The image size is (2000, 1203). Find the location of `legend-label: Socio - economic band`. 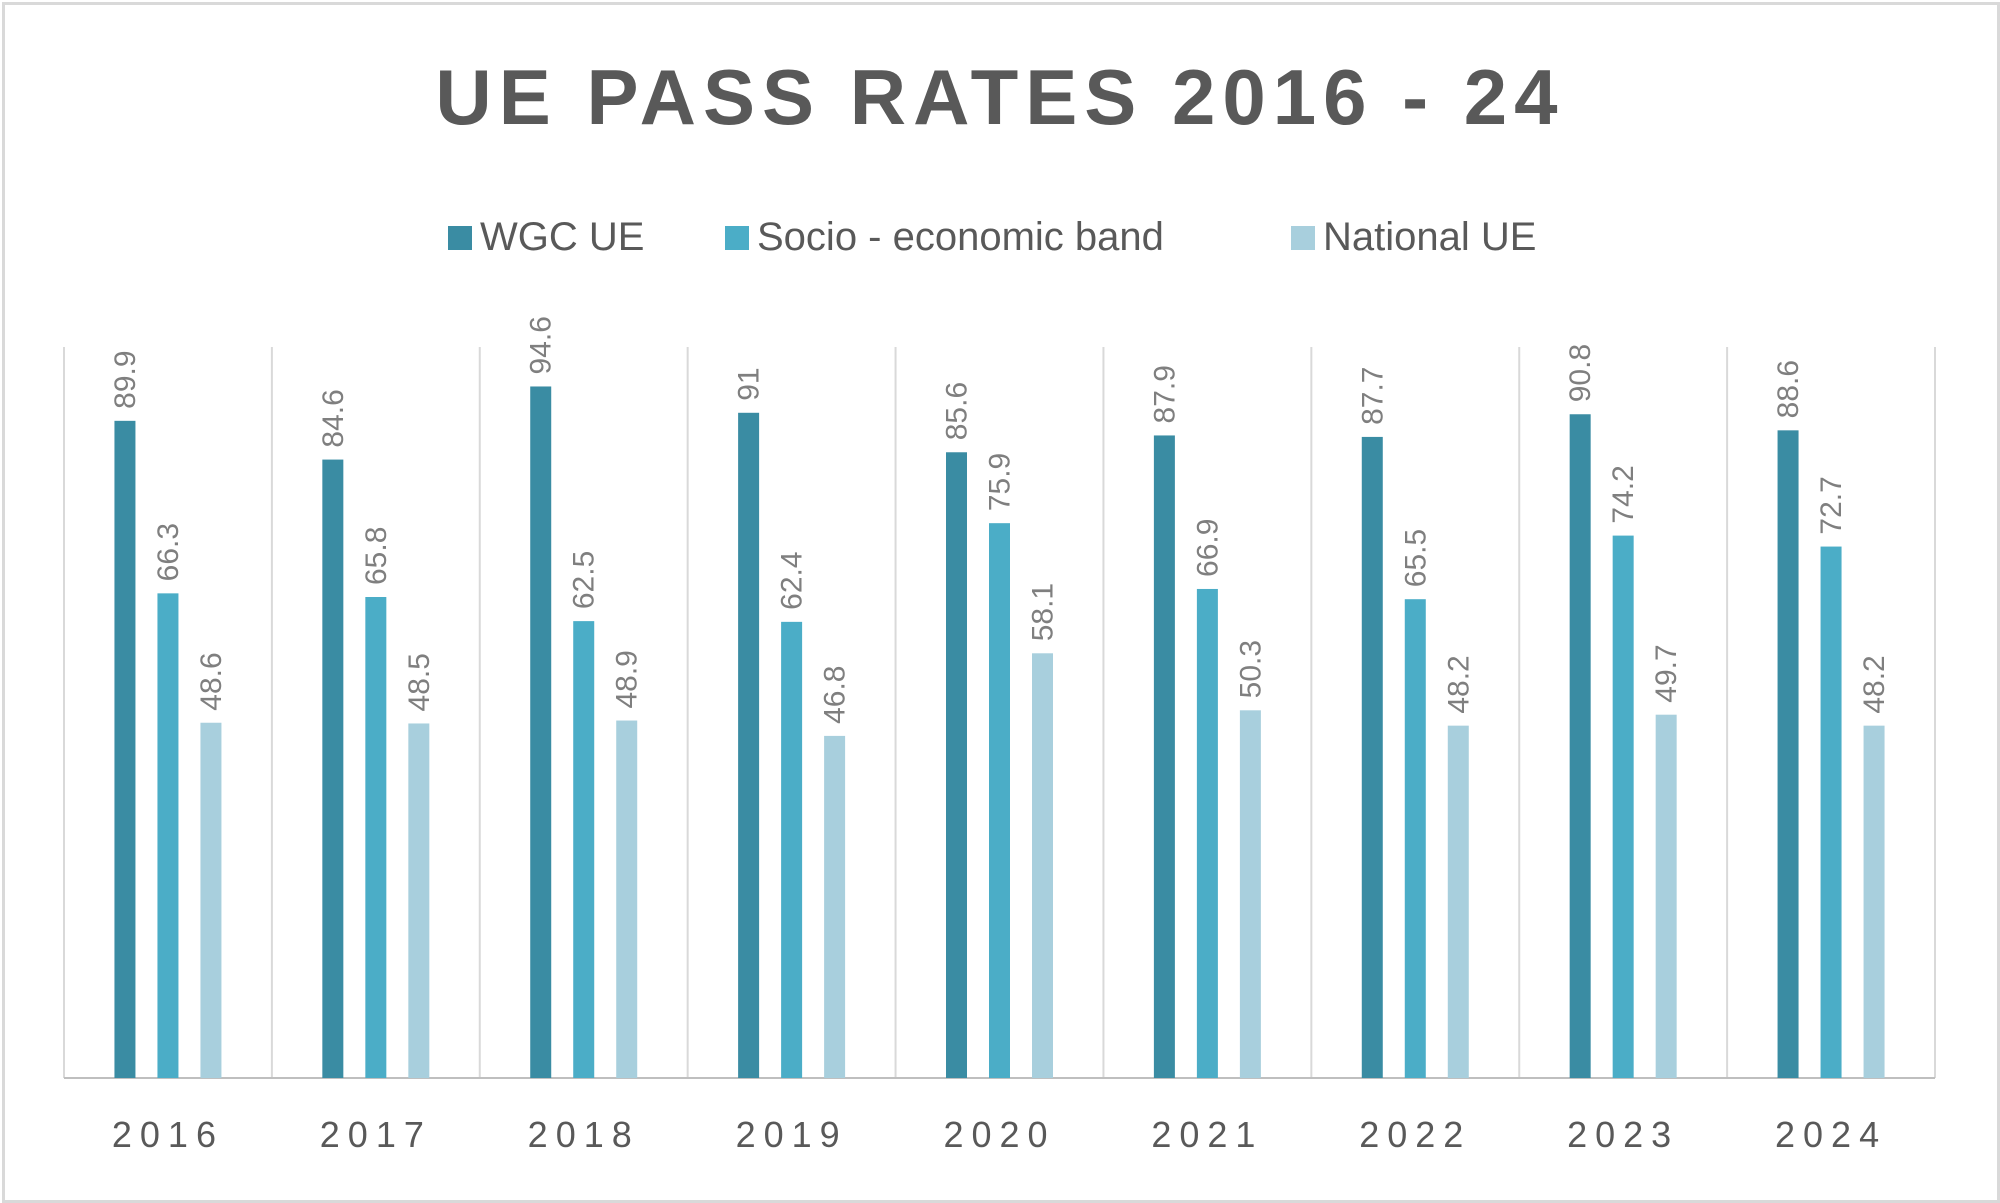

legend-label: Socio - economic band is located at coordinates (960, 237).